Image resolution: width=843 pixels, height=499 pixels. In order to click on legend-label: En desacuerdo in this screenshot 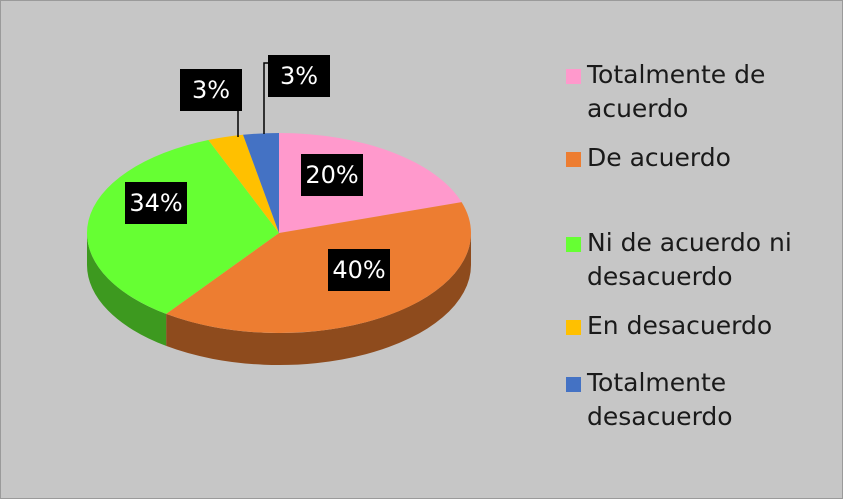, I will do `click(680, 325)`.